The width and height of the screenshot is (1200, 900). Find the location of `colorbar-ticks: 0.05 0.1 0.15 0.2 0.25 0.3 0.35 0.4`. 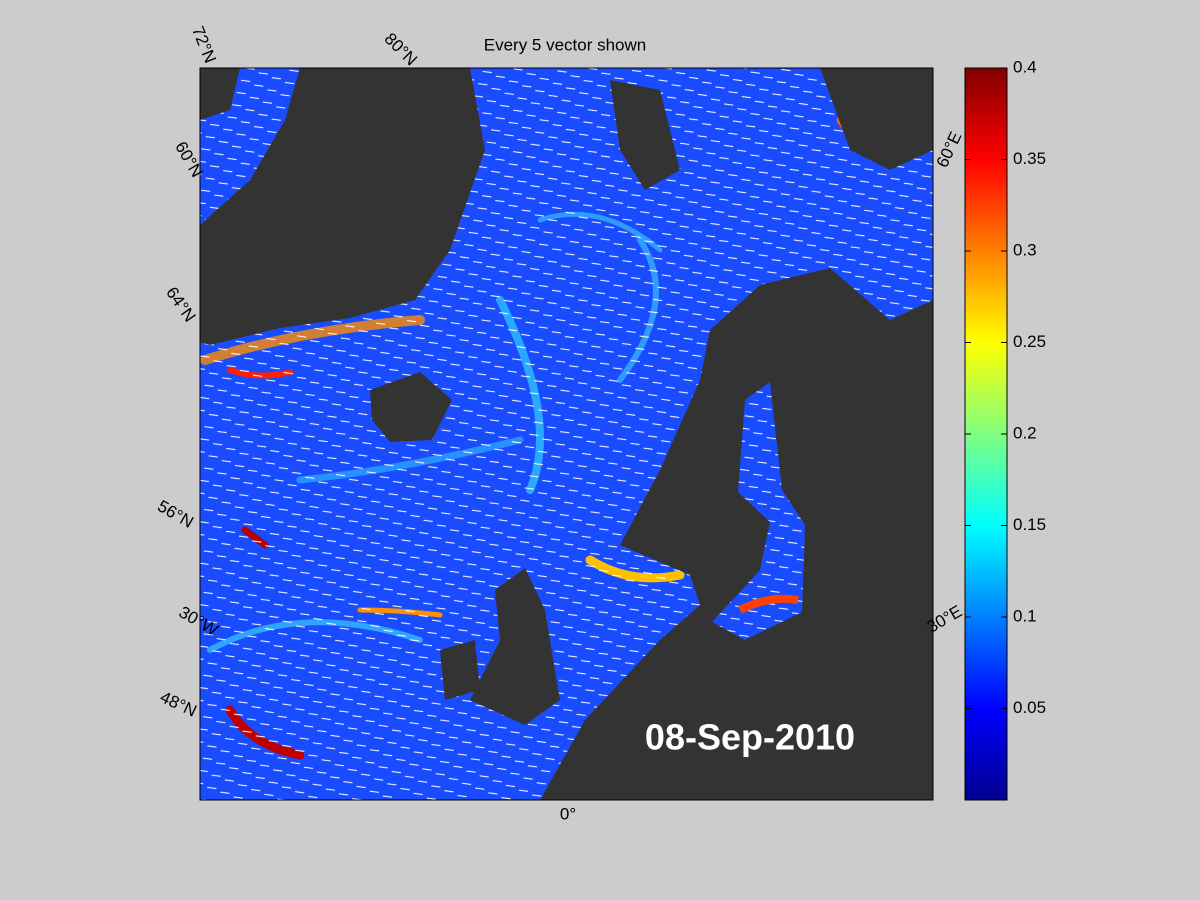

colorbar-ticks: 0.05 0.1 0.15 0.2 0.25 0.3 0.35 0.4 is located at coordinates (1005, 387).